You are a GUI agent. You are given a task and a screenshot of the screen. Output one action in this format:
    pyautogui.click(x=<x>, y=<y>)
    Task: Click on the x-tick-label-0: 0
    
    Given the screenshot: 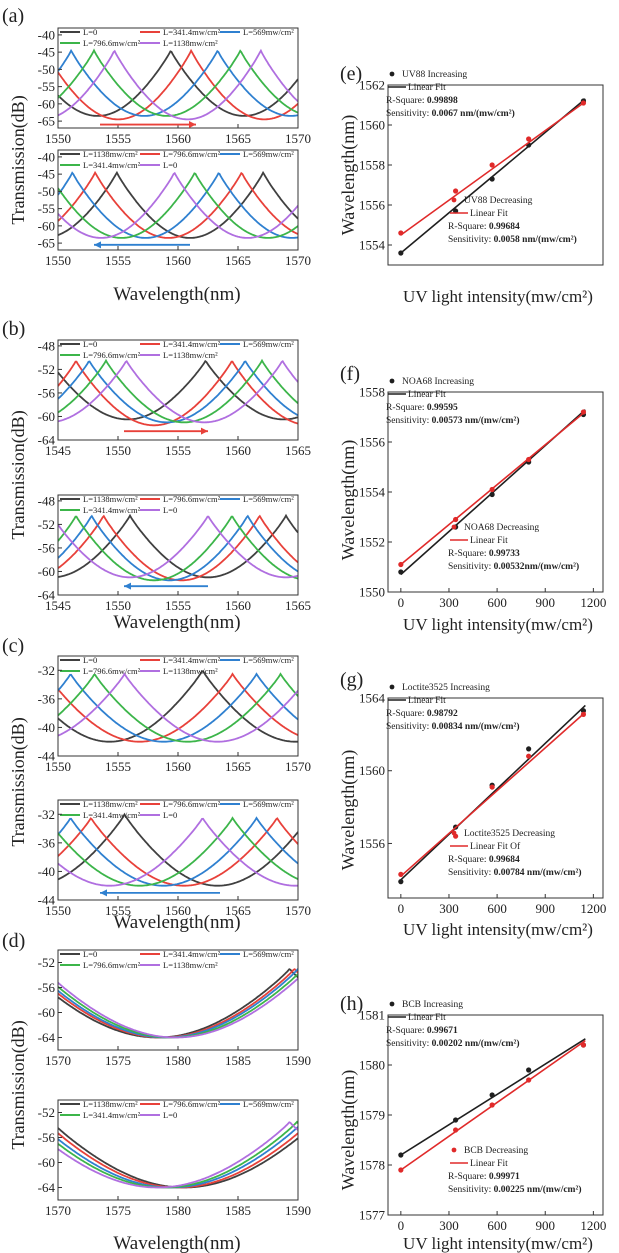 What is the action you would take?
    pyautogui.click(x=401, y=602)
    